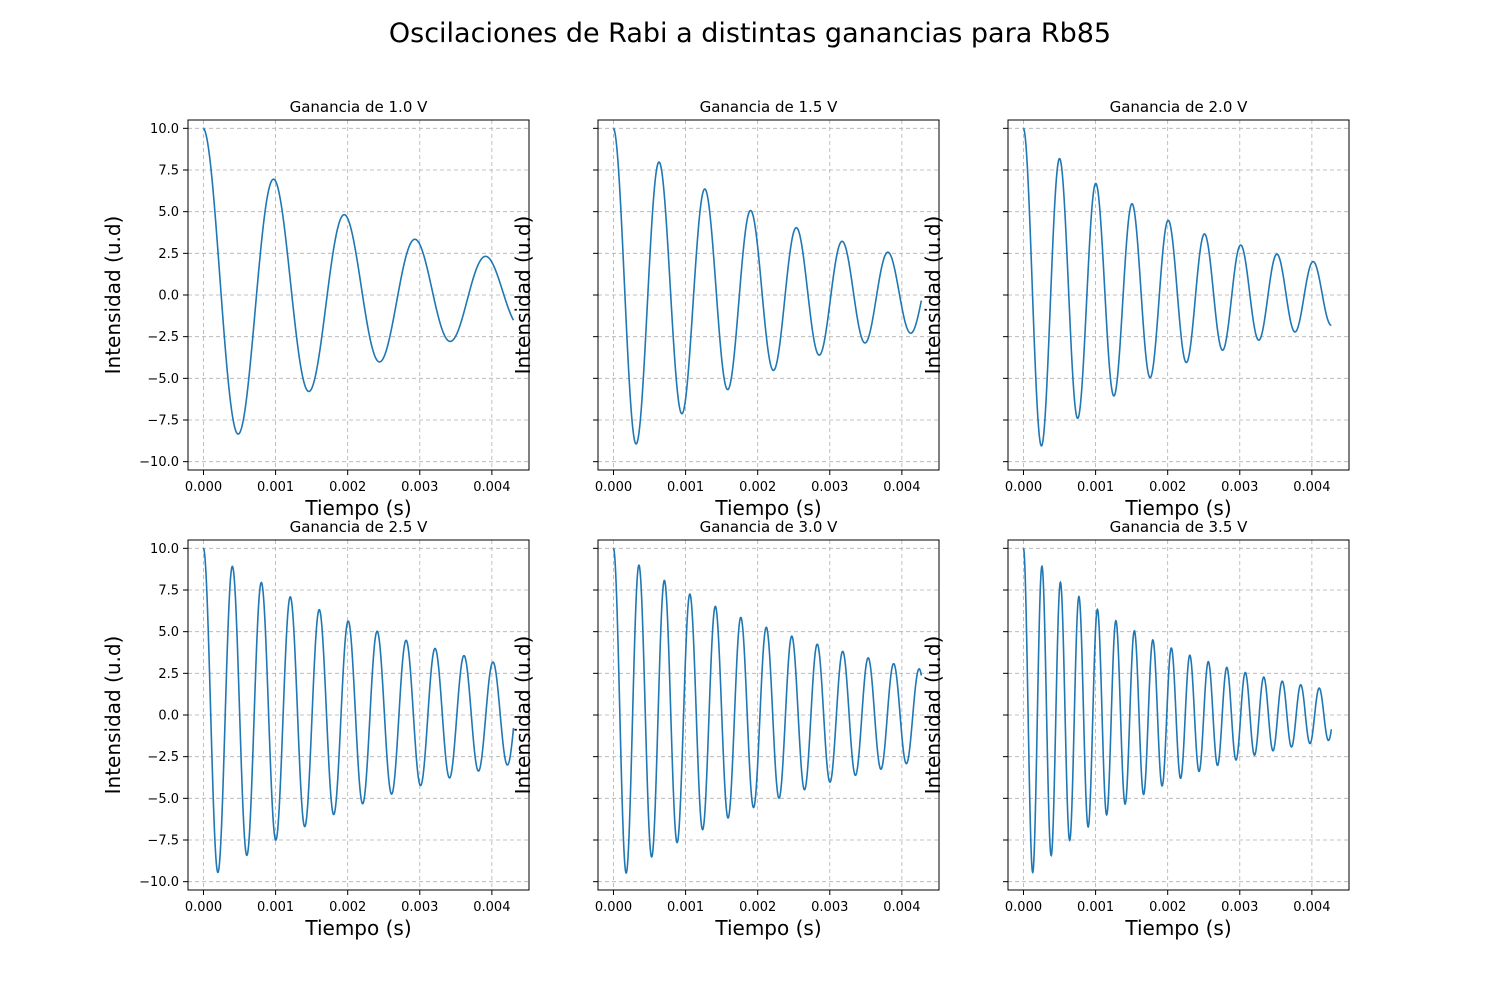  What do you see at coordinates (359, 527) in the screenshot?
I see `subplot-title: Ganancia de 2.5 V` at bounding box center [359, 527].